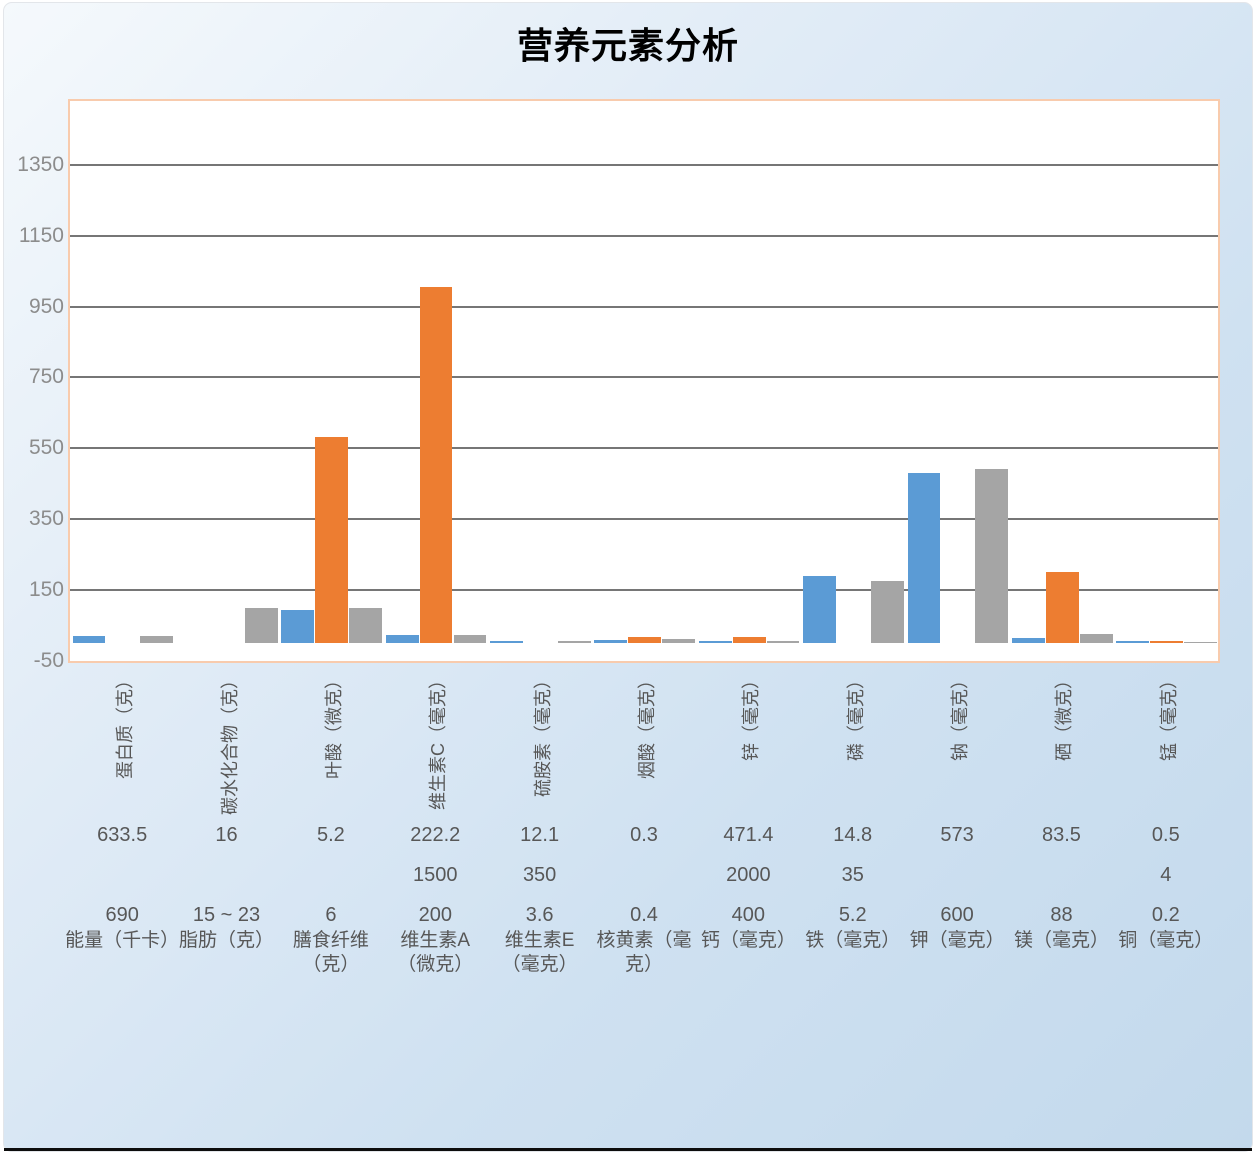 This screenshot has height=1159, width=1257. What do you see at coordinates (226, 835) in the screenshot?
I see `value-label-row1: 16` at bounding box center [226, 835].